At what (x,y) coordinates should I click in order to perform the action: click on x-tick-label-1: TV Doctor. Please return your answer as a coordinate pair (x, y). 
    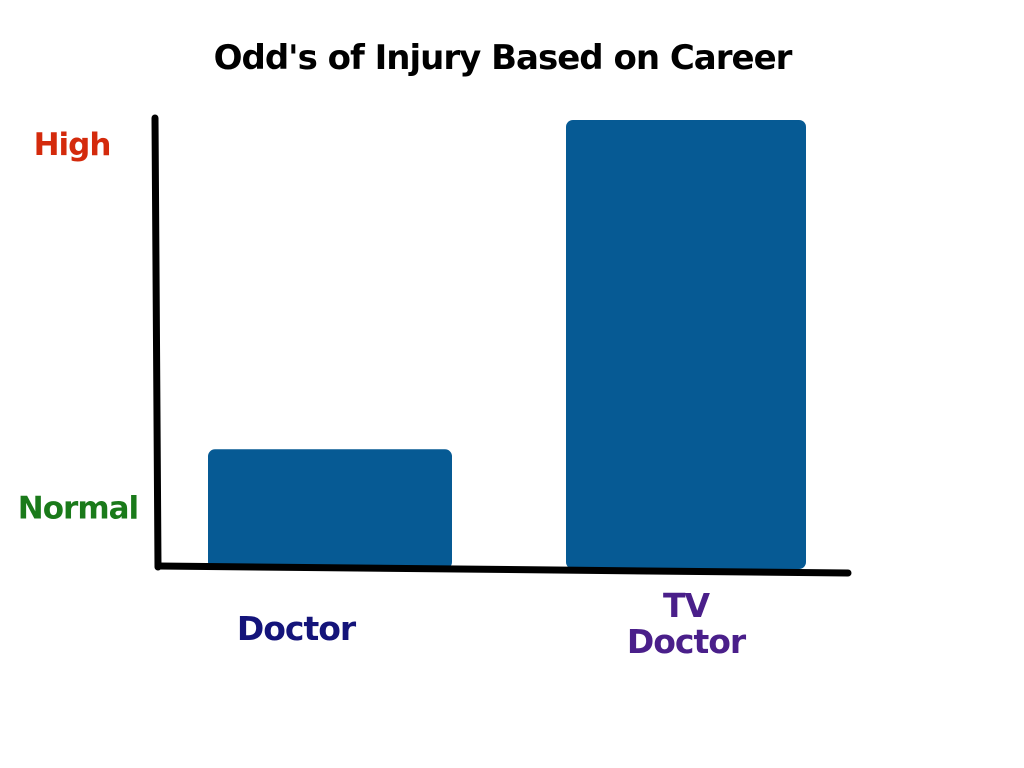
    Looking at the image, I should click on (687, 623).